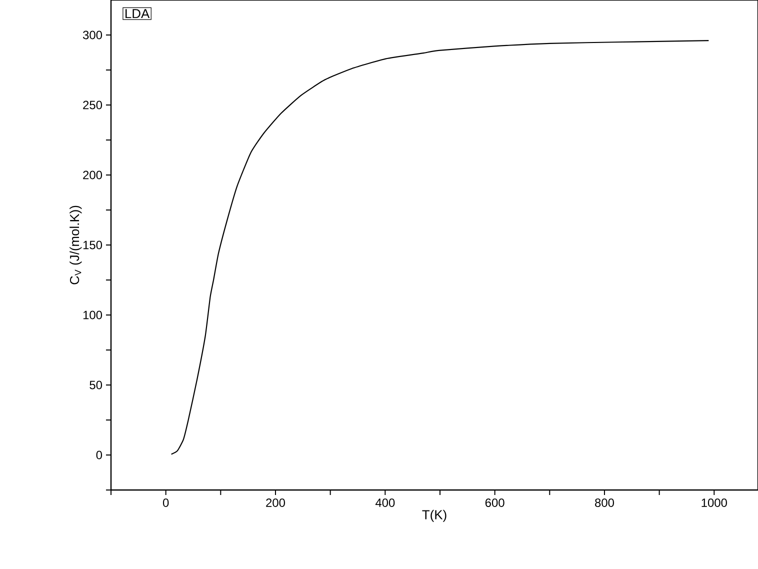  What do you see at coordinates (276, 502) in the screenshot?
I see `x-tick-label: 200` at bounding box center [276, 502].